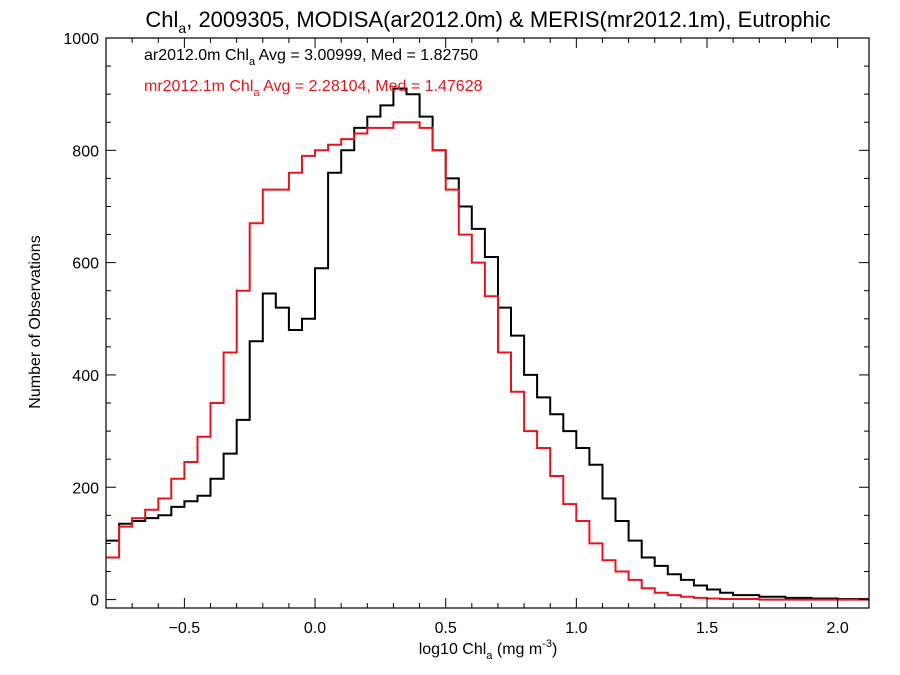 This screenshot has width=900, height=675. Describe the element at coordinates (35, 321) in the screenshot. I see `y-axis-label: Number of Observations` at that location.